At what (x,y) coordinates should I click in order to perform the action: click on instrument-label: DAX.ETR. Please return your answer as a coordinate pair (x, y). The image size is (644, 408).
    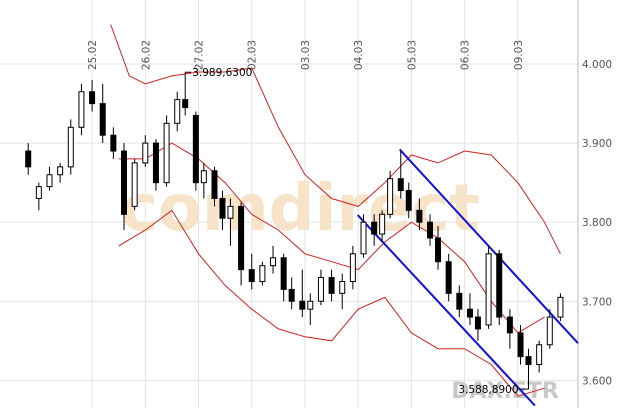
    Looking at the image, I should click on (505, 391).